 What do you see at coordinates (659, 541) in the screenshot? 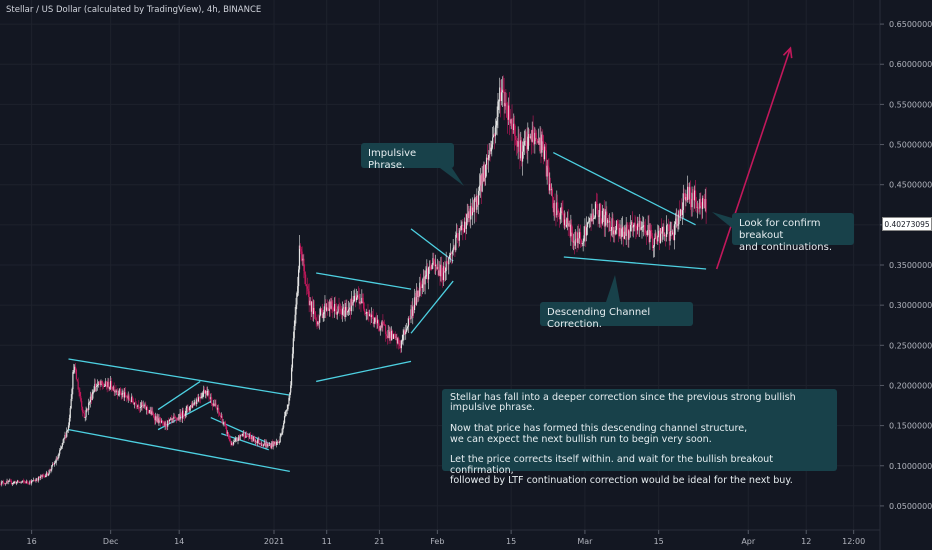
I see `x-tick-label: 15` at bounding box center [659, 541].